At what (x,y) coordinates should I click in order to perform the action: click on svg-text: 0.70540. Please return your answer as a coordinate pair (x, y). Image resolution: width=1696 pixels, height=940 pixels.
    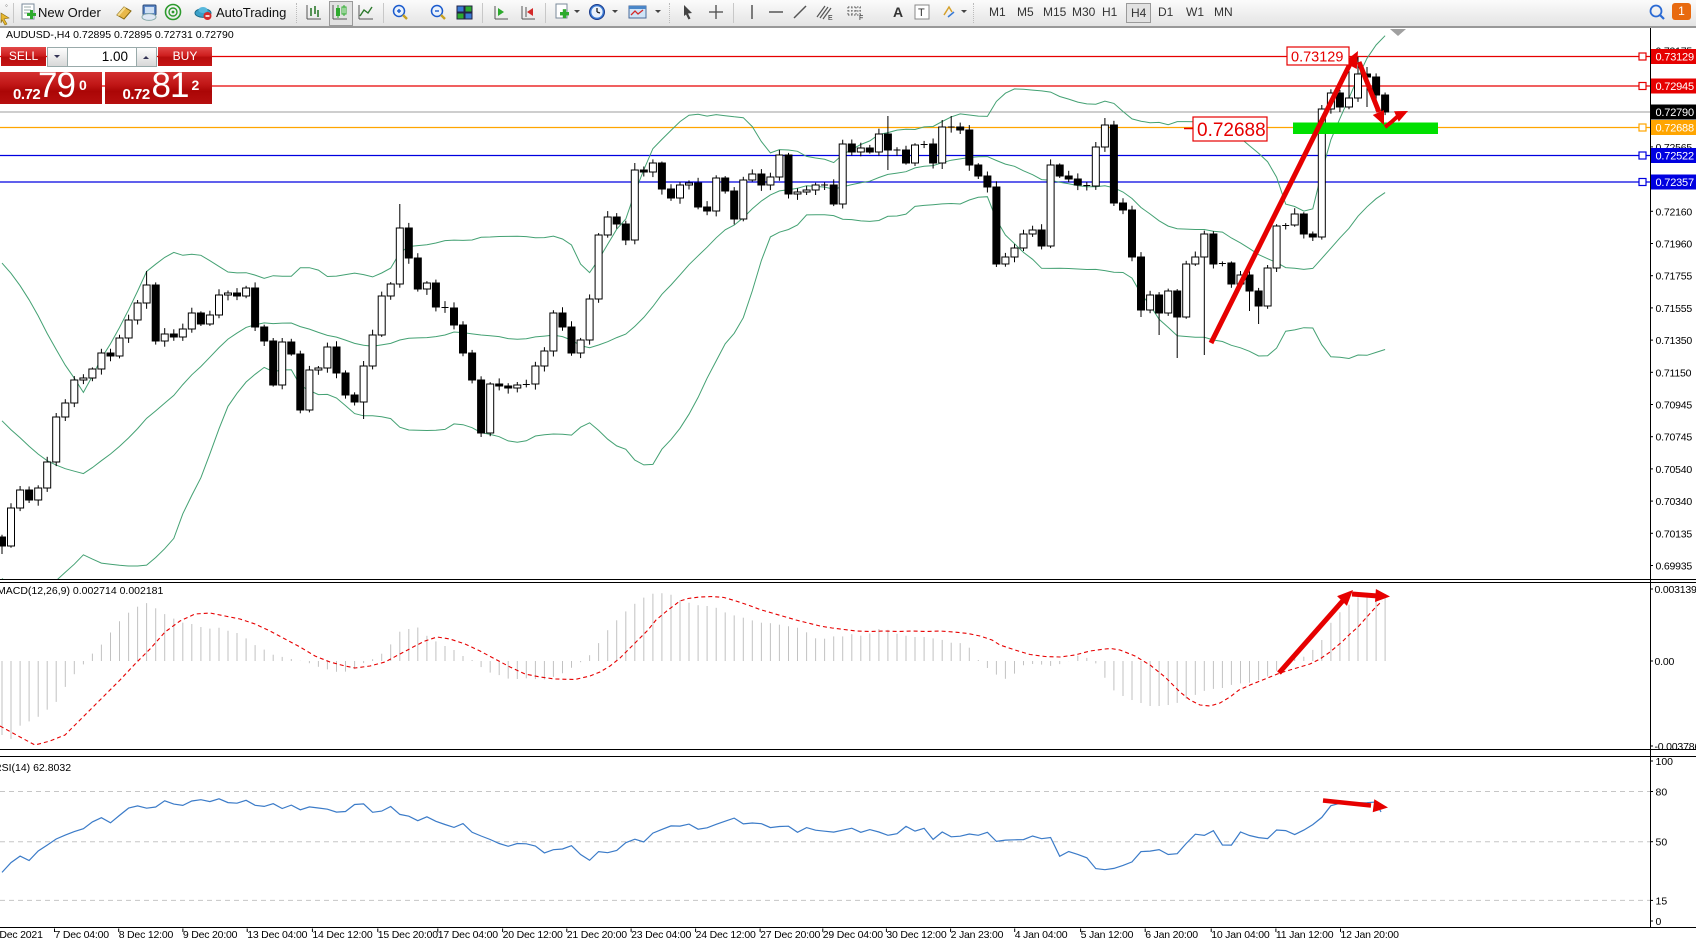
    Looking at the image, I should click on (1674, 470).